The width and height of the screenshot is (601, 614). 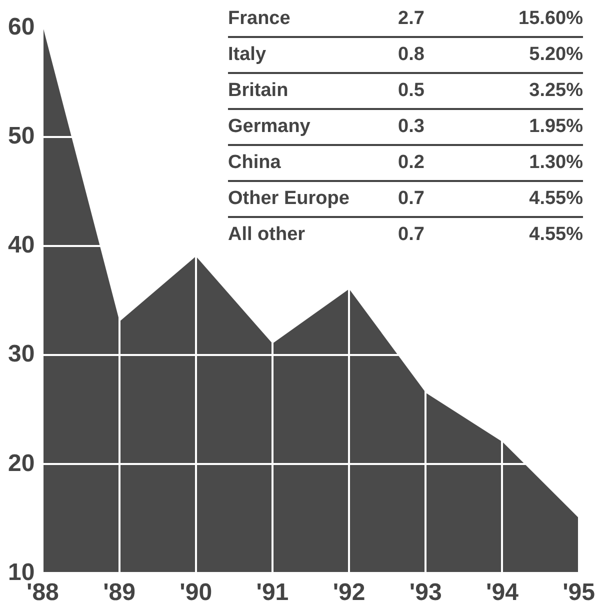 What do you see at coordinates (21, 136) in the screenshot?
I see `y-tick-label: 50` at bounding box center [21, 136].